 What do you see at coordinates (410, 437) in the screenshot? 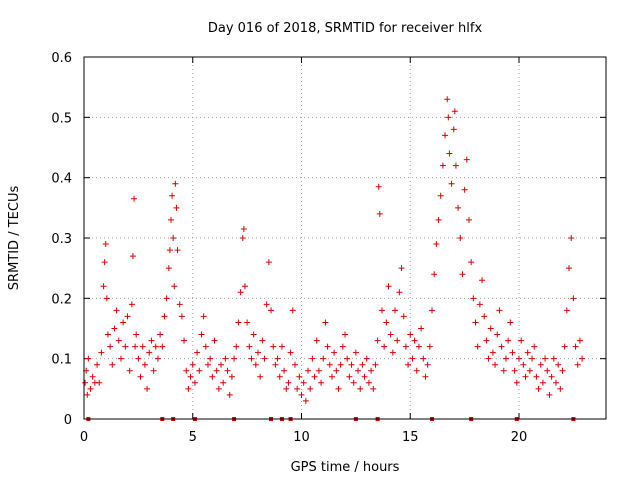
I see `x-tick-label: 15` at bounding box center [410, 437].